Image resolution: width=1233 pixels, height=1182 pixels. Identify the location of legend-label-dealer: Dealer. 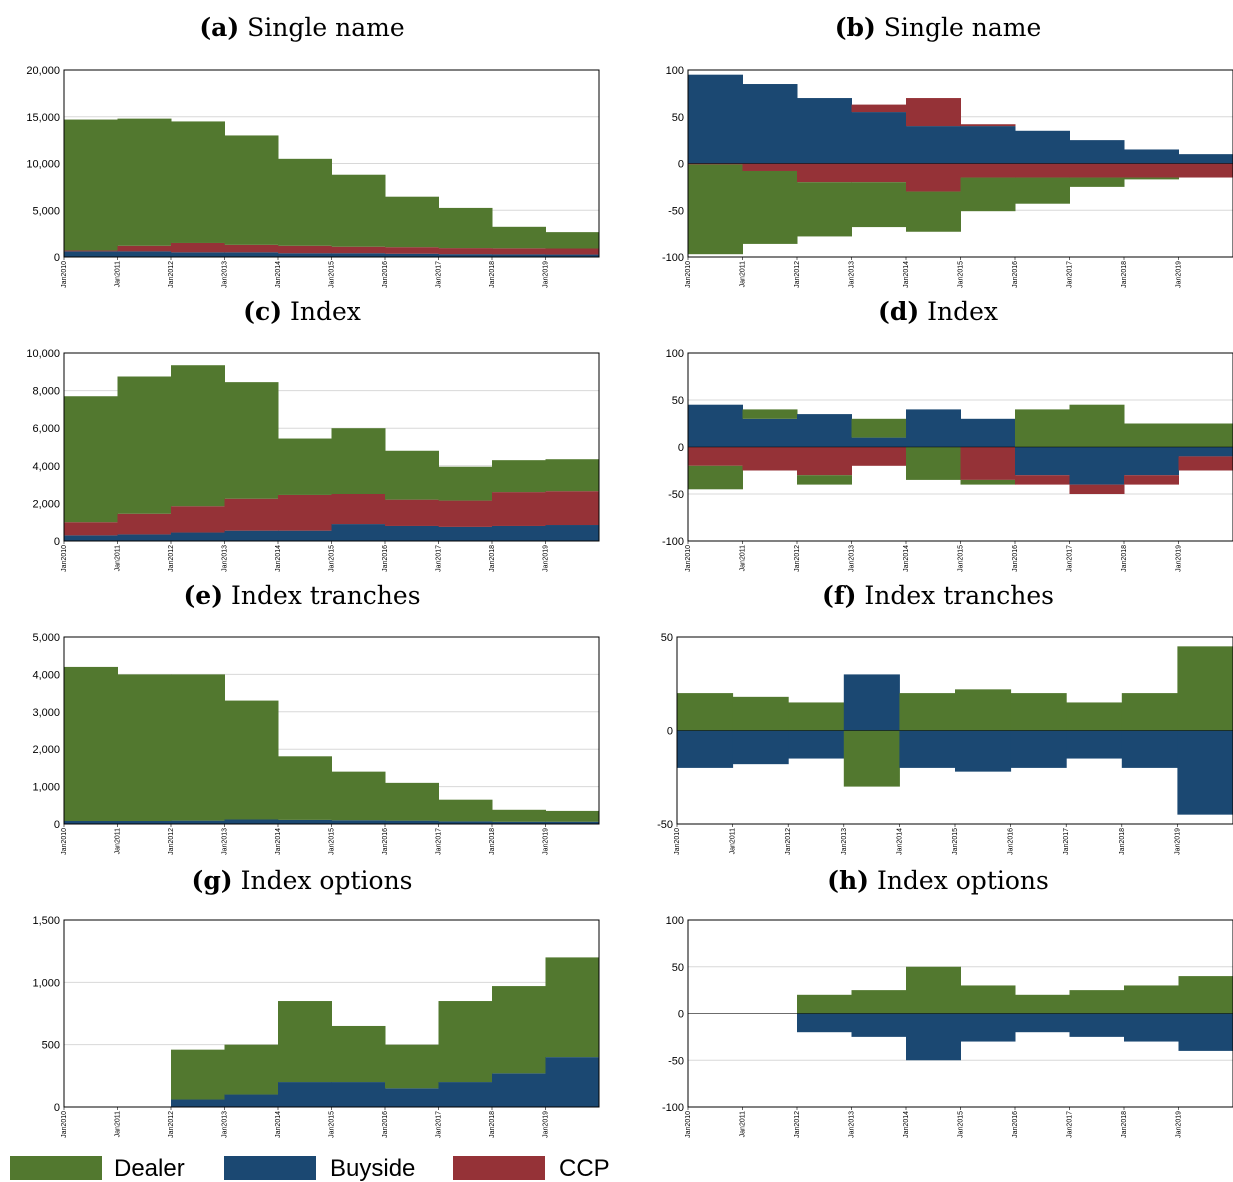
(149, 1168).